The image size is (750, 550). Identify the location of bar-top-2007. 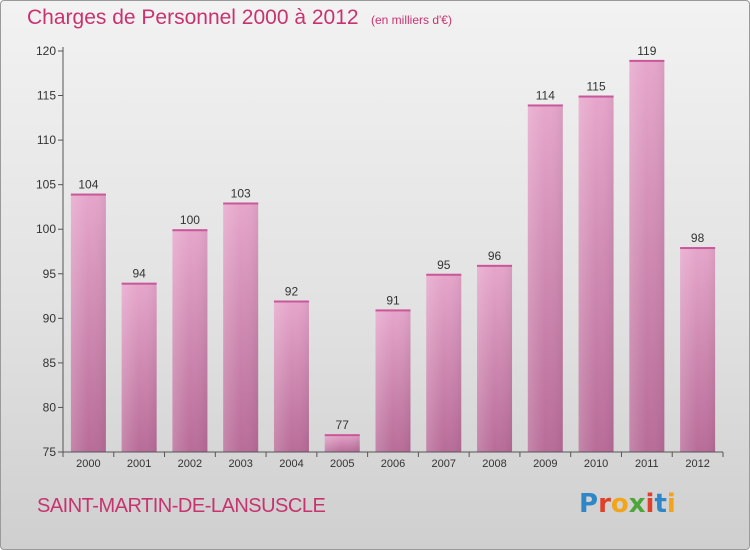
(444, 274).